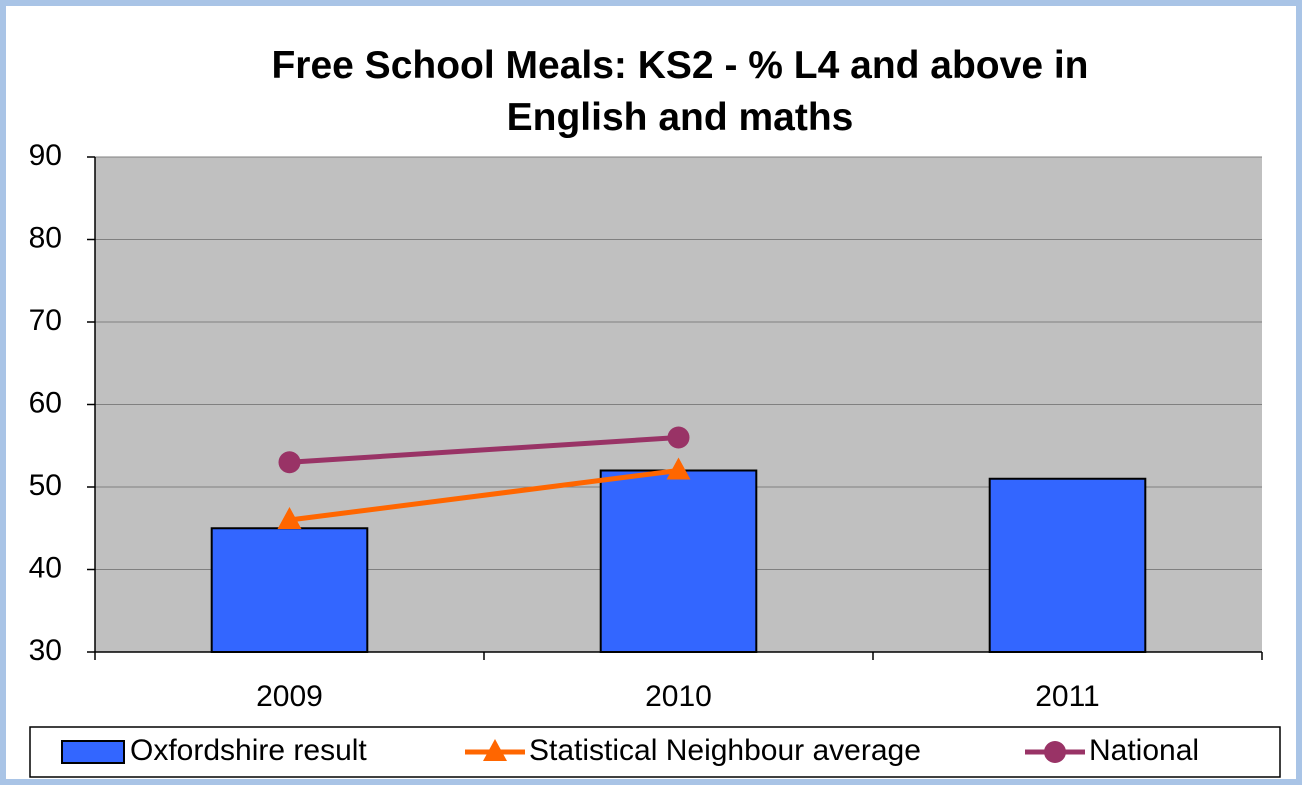 This screenshot has height=785, width=1302. What do you see at coordinates (45, 155) in the screenshot?
I see `y-tick-label: 90` at bounding box center [45, 155].